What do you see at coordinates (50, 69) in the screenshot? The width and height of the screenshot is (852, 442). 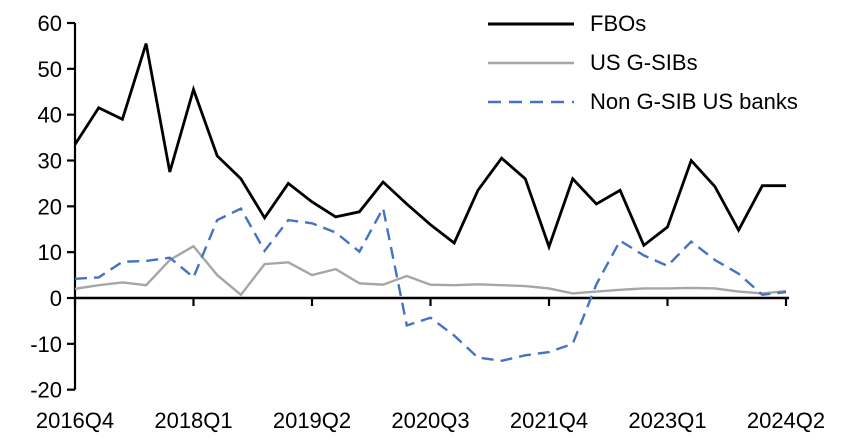 I see `y-tick-label: 50` at bounding box center [50, 69].